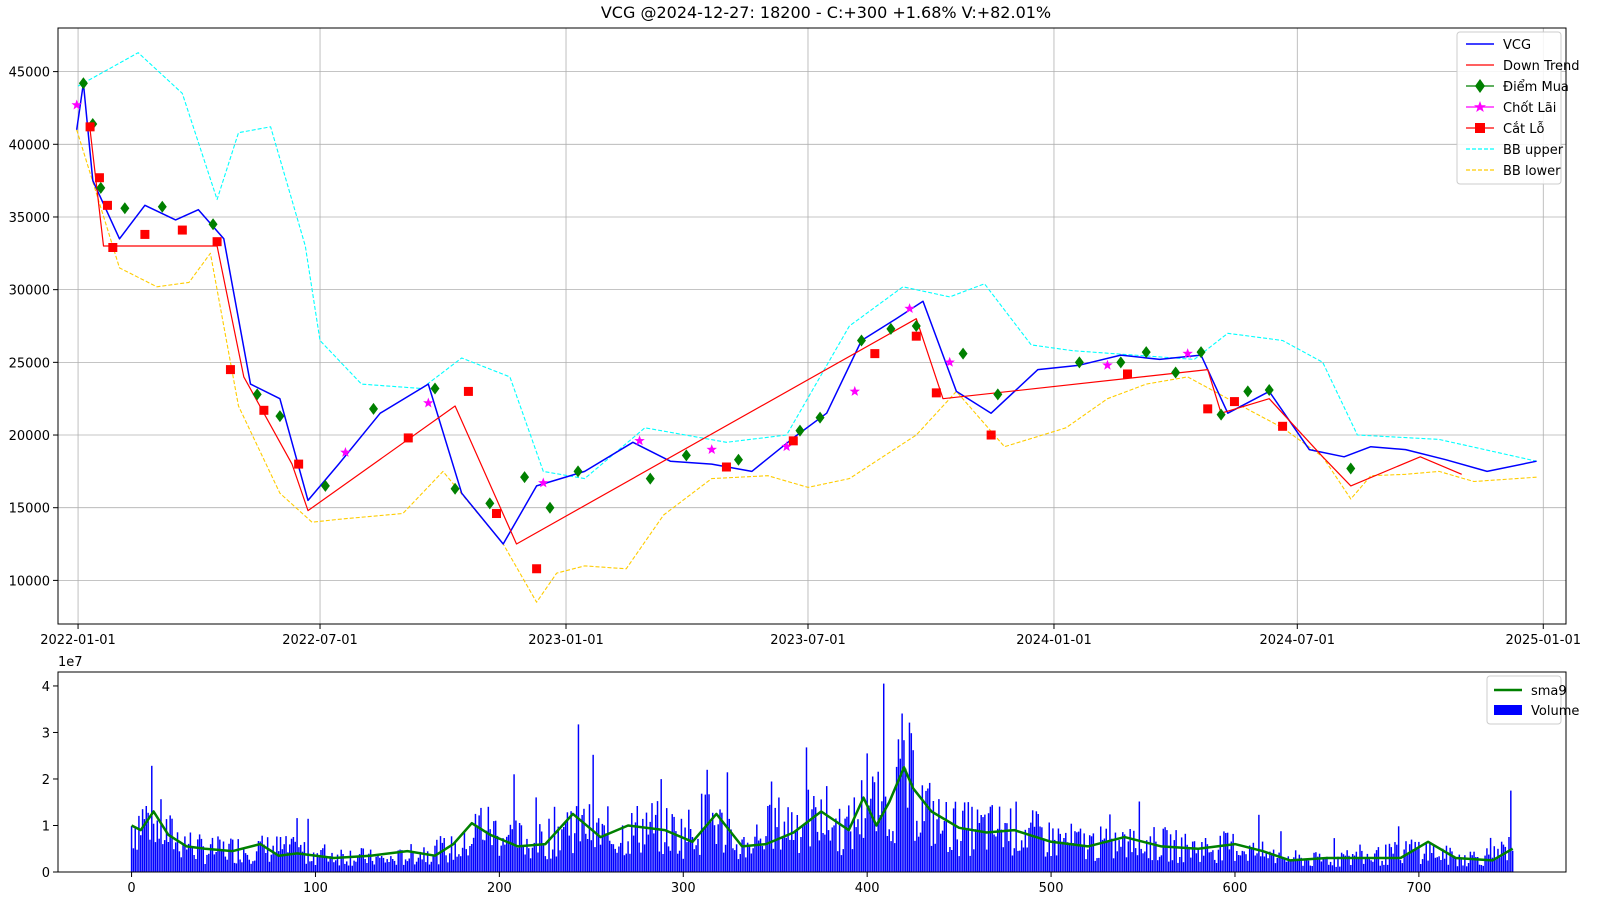 This screenshot has height=900, width=1600. I want to click on price-y-tick-label: 30000, so click(29, 291).